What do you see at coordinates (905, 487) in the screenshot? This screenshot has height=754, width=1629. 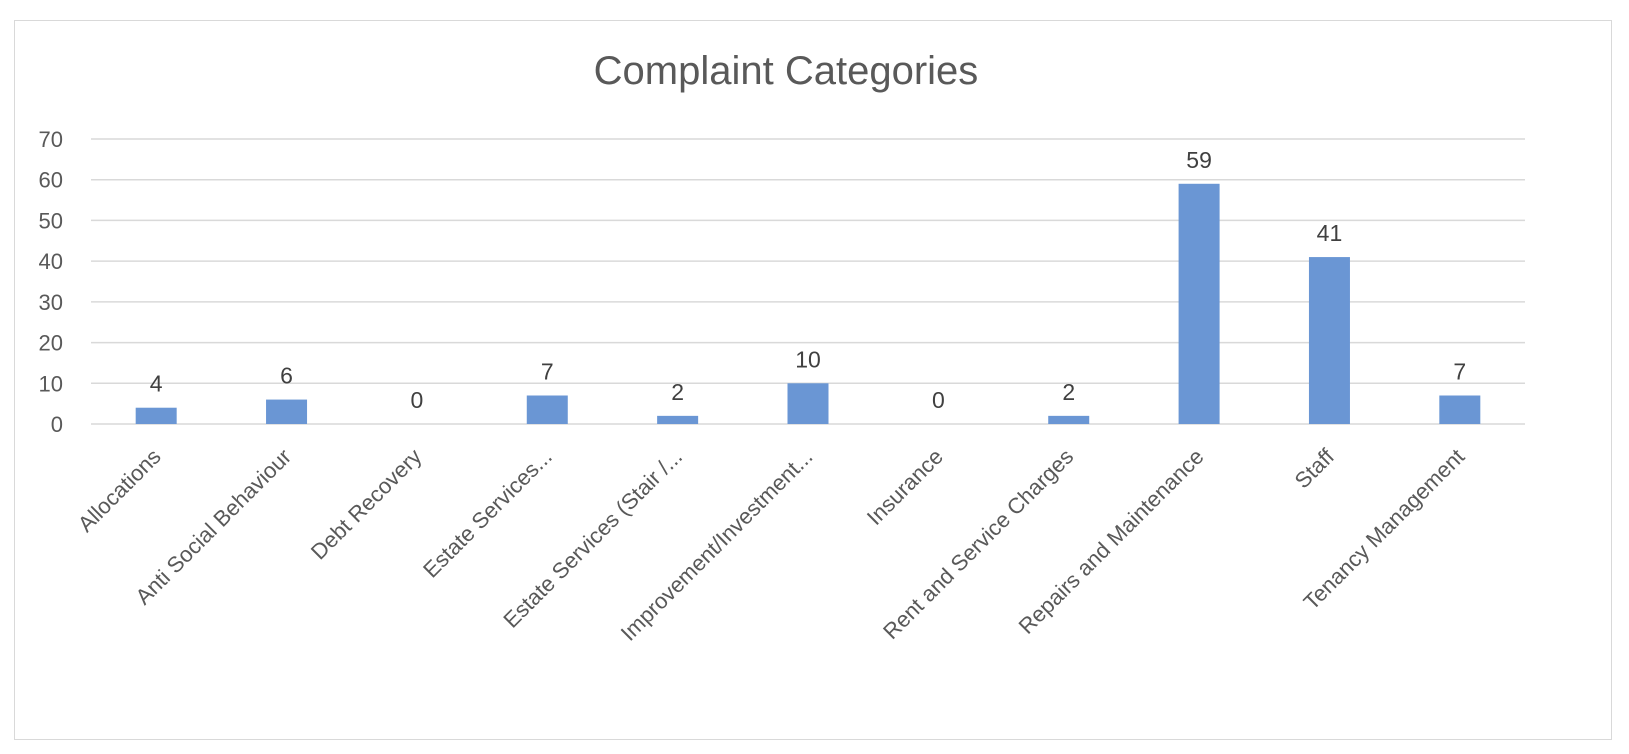 I see `category-label: Insurance` at bounding box center [905, 487].